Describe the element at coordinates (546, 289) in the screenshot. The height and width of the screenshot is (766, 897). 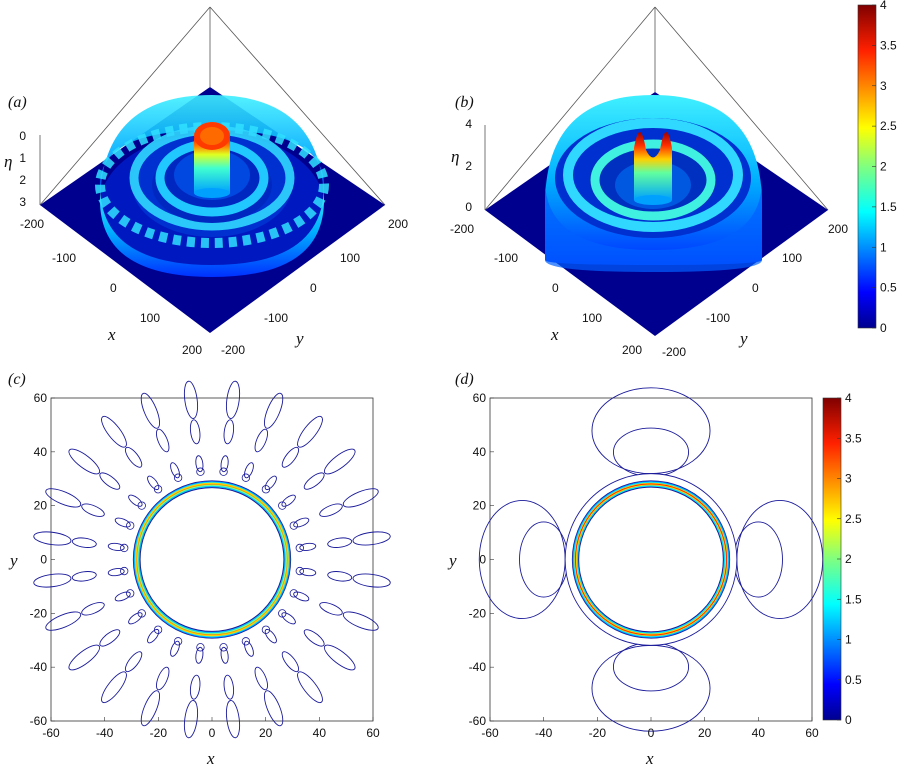
I see `xaxis-b: -200 -100 0 100 200 x` at that location.